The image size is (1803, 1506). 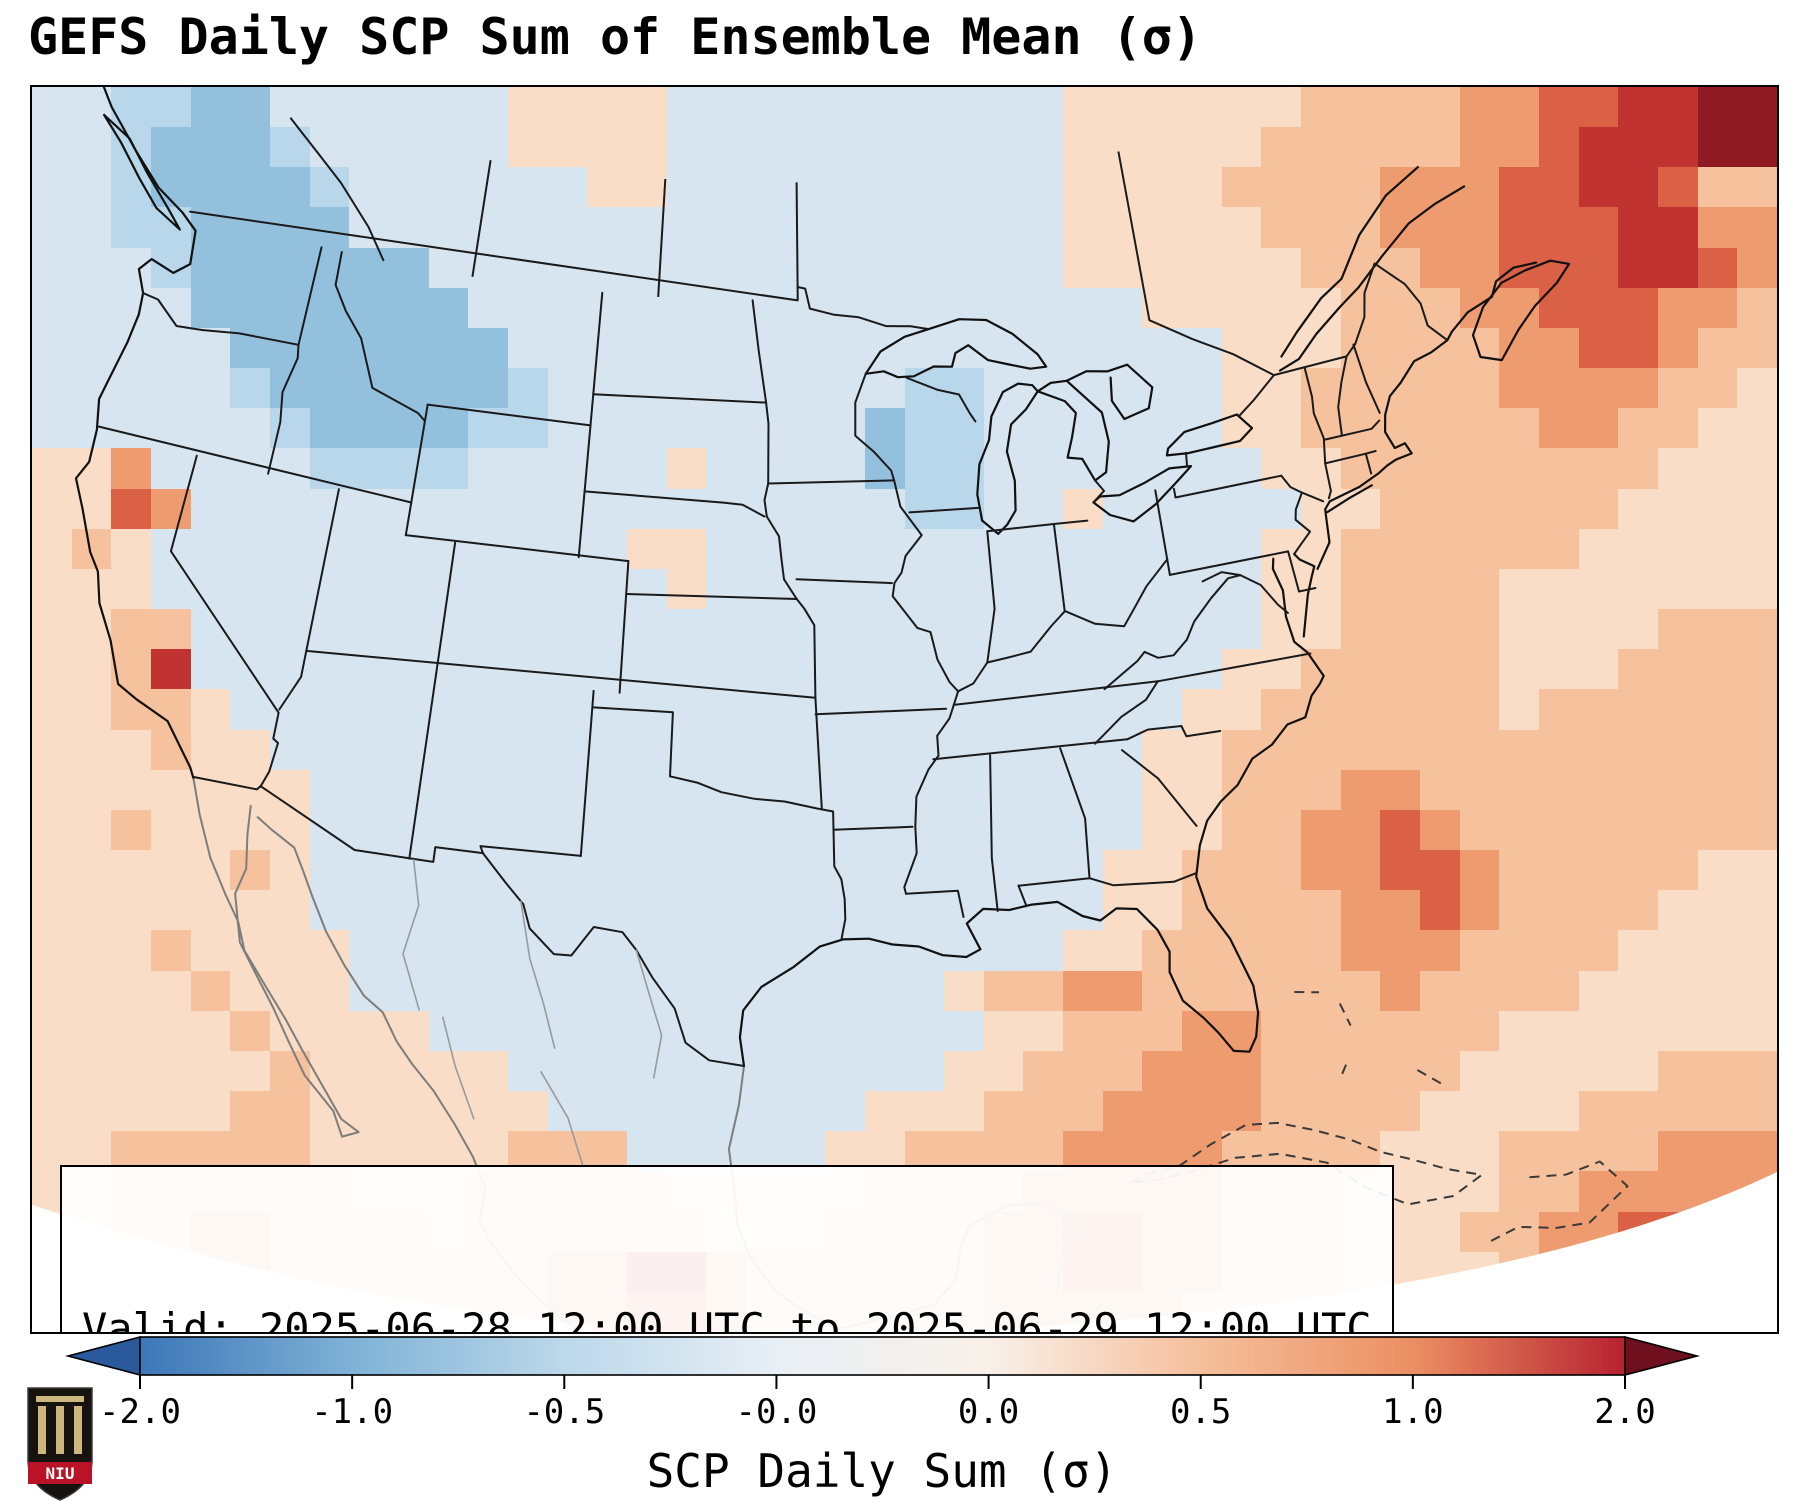 What do you see at coordinates (882, 1382) in the screenshot?
I see `colorbar-ticks` at bounding box center [882, 1382].